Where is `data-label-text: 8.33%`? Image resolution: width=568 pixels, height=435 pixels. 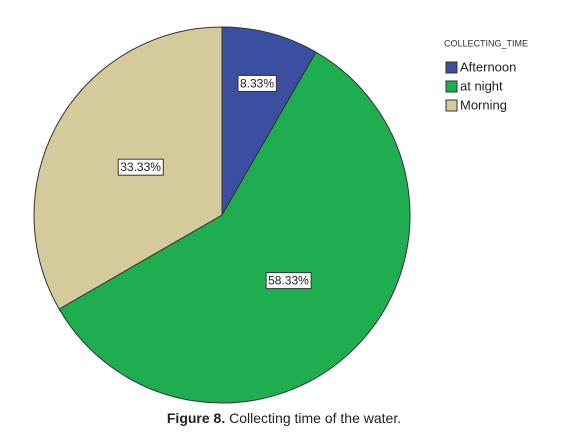 data-label-text: 8.33% is located at coordinates (257, 83).